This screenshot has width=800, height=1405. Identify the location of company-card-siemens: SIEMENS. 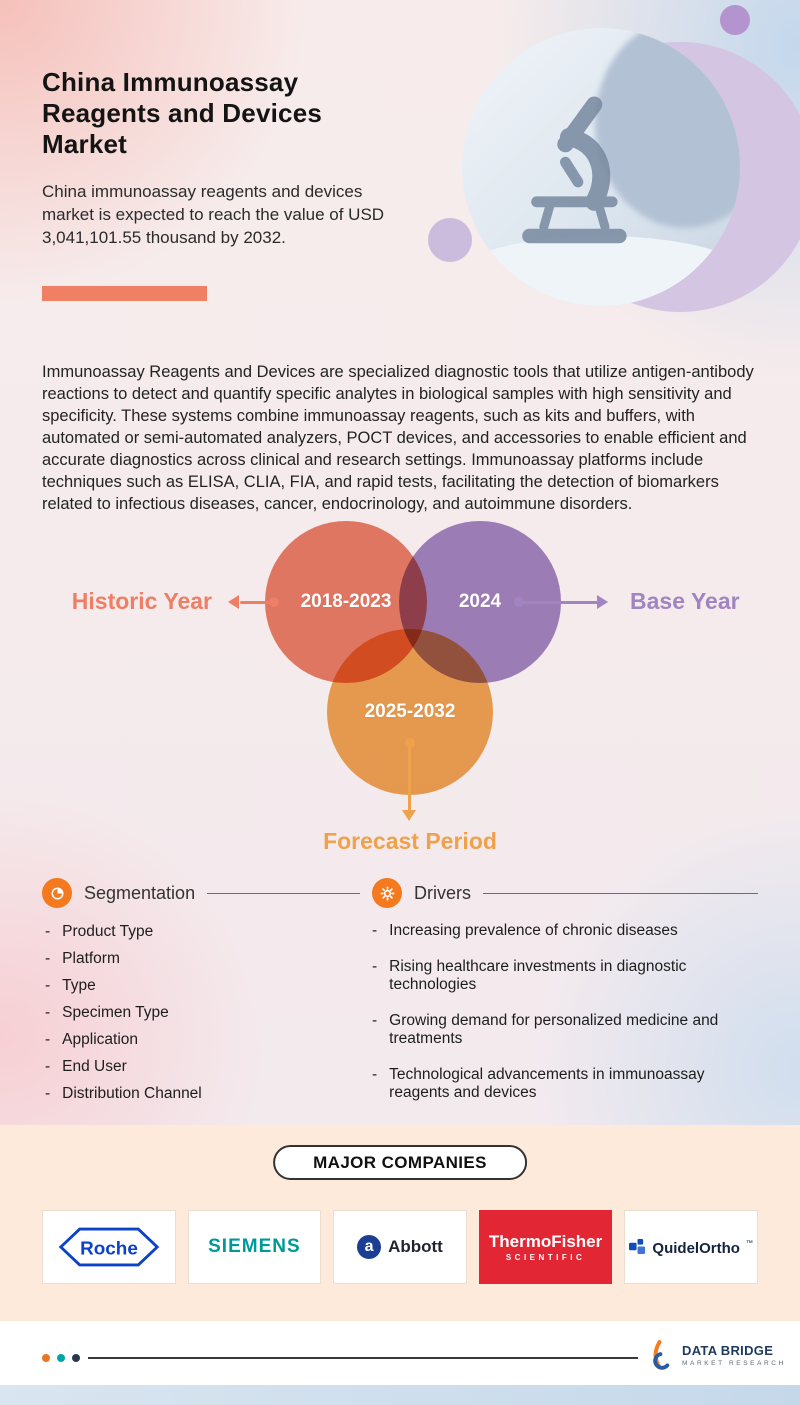
(254, 1247).